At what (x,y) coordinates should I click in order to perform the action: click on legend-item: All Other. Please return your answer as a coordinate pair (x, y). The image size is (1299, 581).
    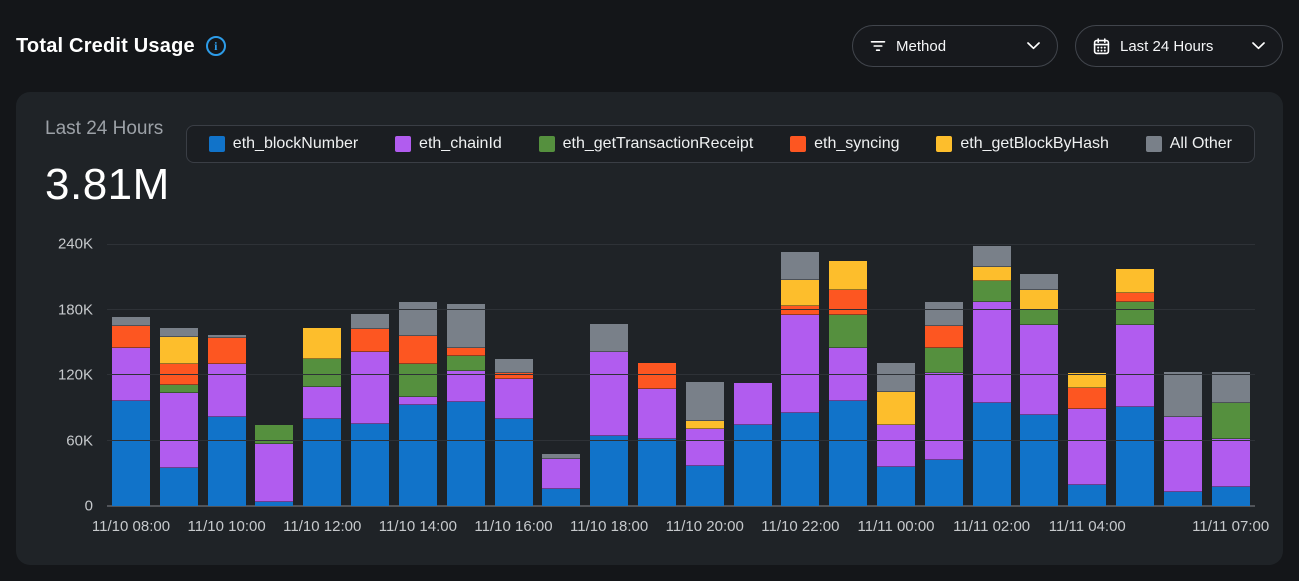
    Looking at the image, I should click on (1188, 144).